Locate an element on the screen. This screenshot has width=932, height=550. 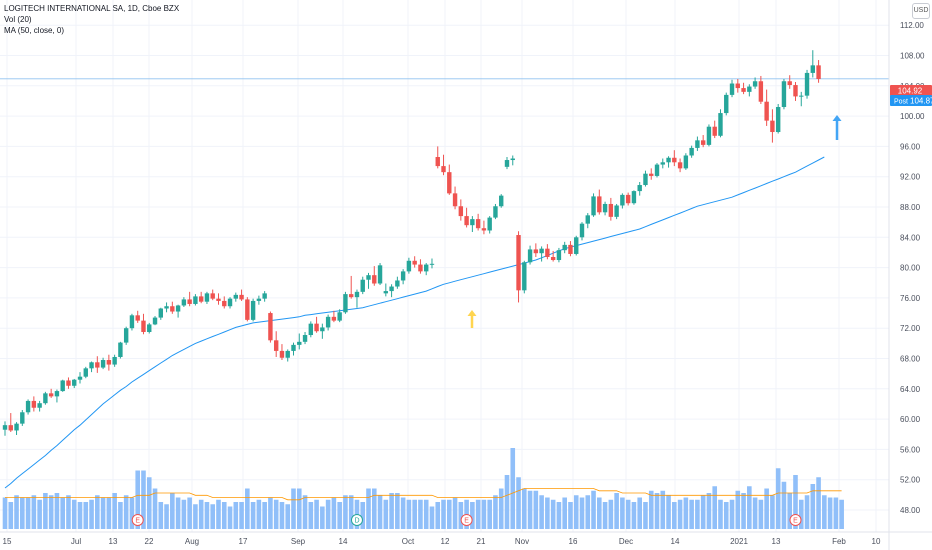
price-axis-label: 48.00 is located at coordinates (910, 510).